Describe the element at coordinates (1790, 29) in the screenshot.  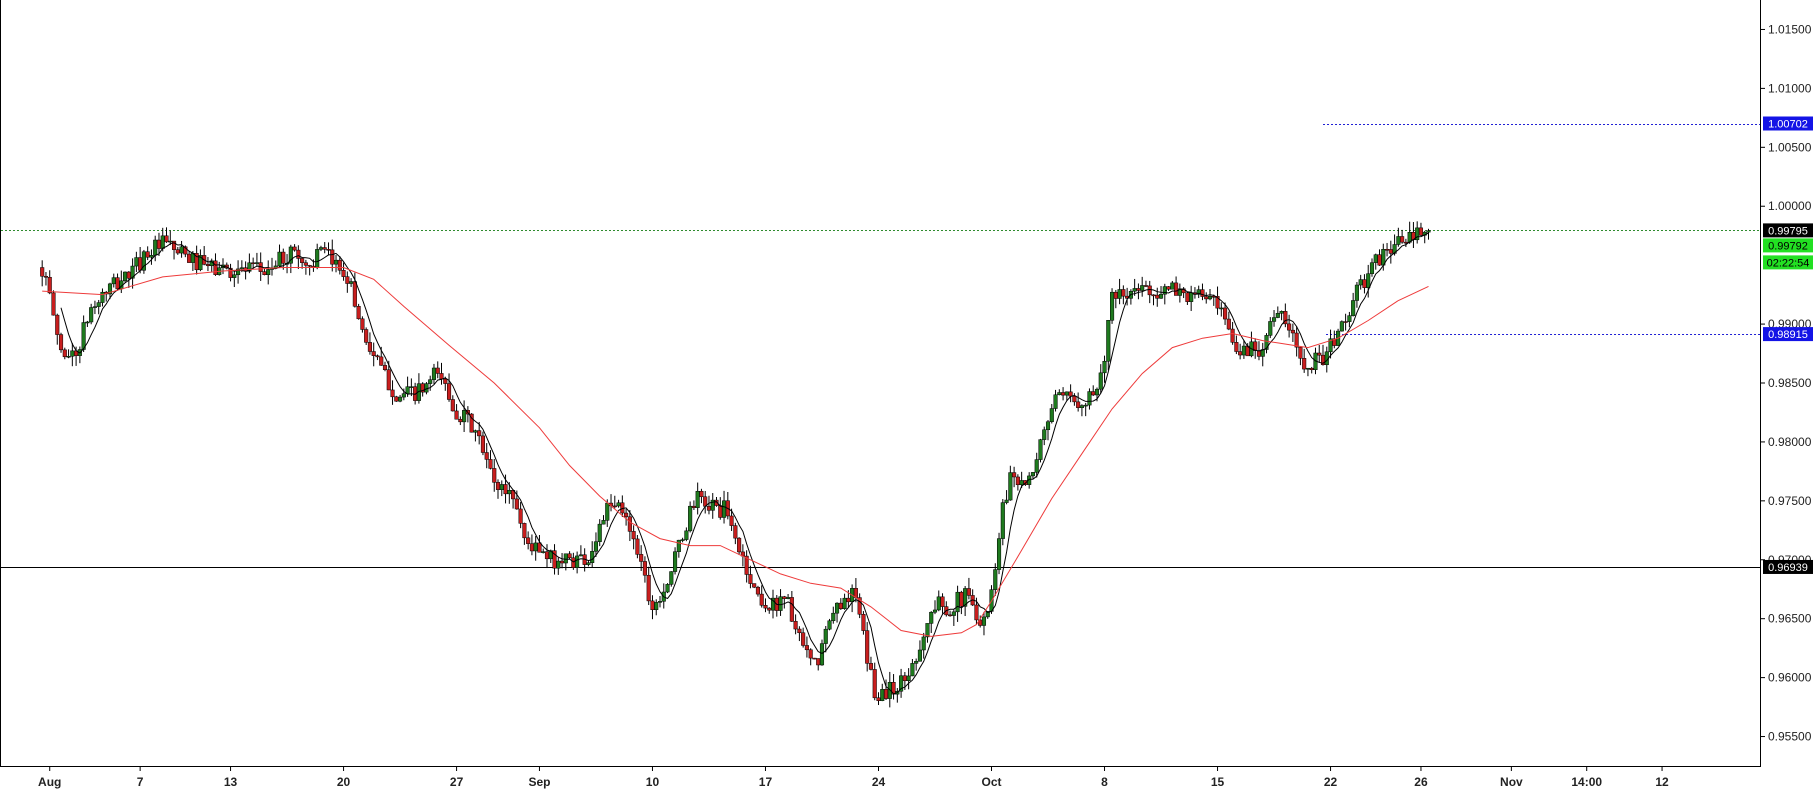
I see `price-tick-label: 1.01500` at that location.